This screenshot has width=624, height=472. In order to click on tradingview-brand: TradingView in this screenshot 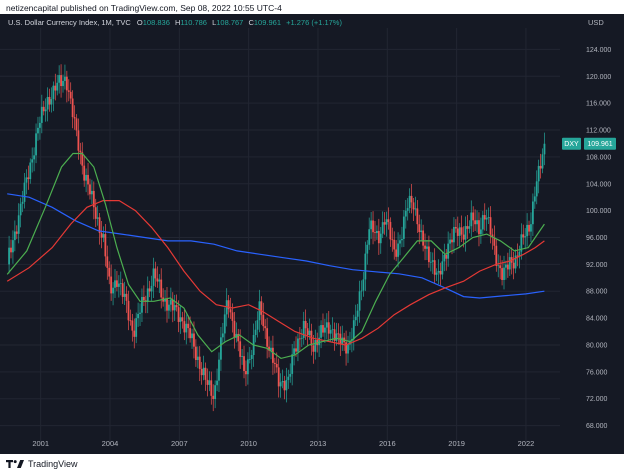, I will do `click(53, 464)`.